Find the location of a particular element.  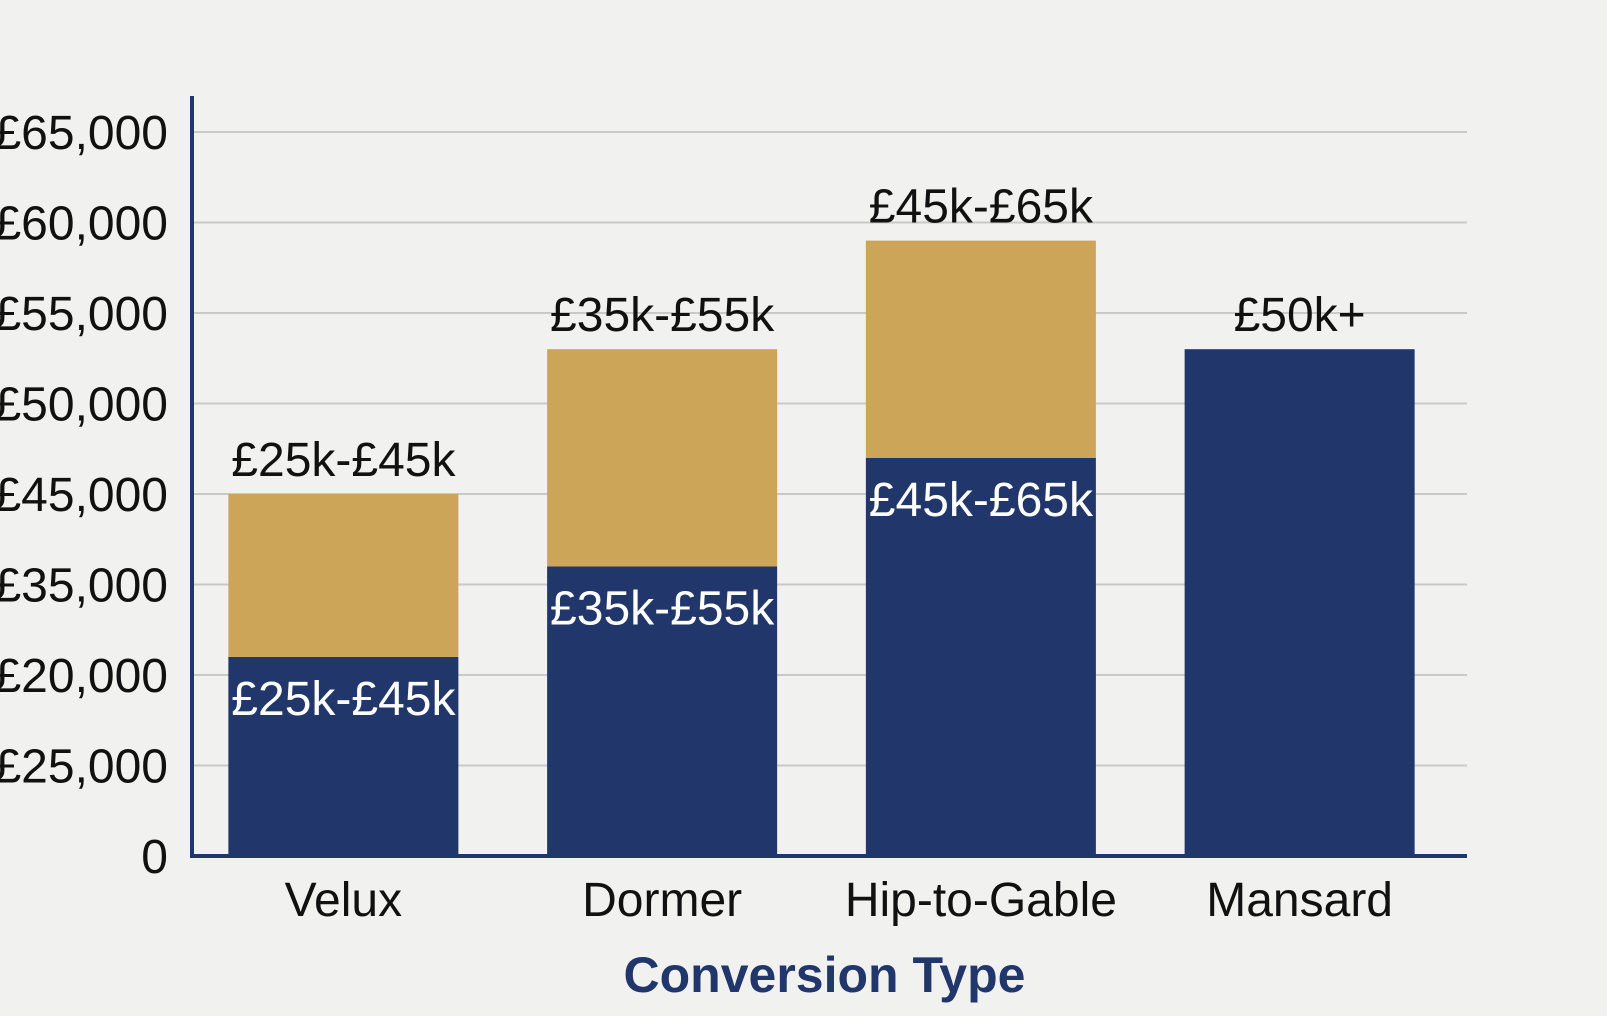

y-tick-label: £55,000 is located at coordinates (84, 314).